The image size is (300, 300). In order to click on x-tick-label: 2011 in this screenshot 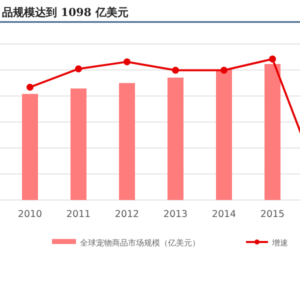, I will do `click(78, 214)`.